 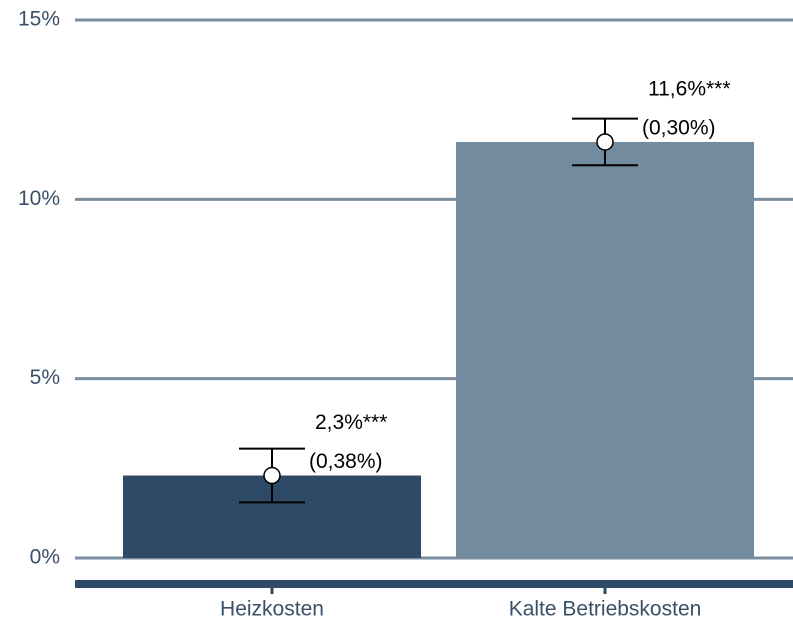 I want to click on x-tick-label: Heizkosten, so click(x=272, y=609).